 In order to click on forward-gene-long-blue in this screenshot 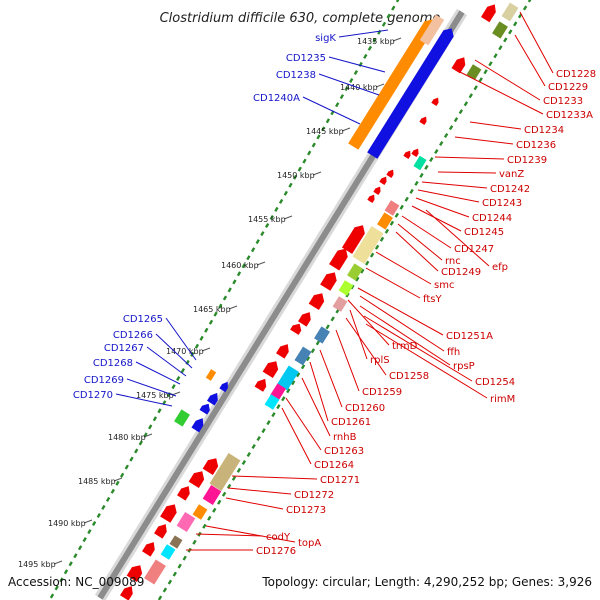, I will do `click(412, 92)`.